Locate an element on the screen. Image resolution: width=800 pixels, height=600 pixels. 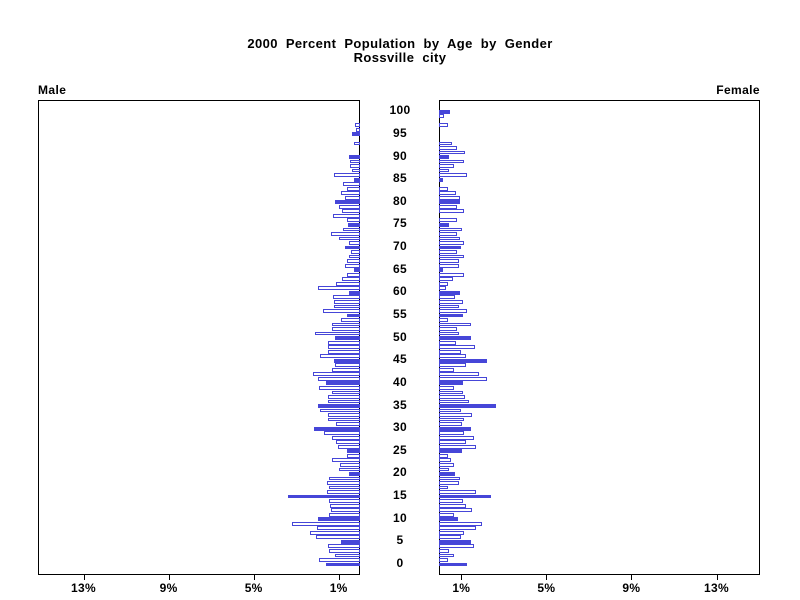
percent-tick-label-female-9%: 9% is located at coordinates (631, 588).